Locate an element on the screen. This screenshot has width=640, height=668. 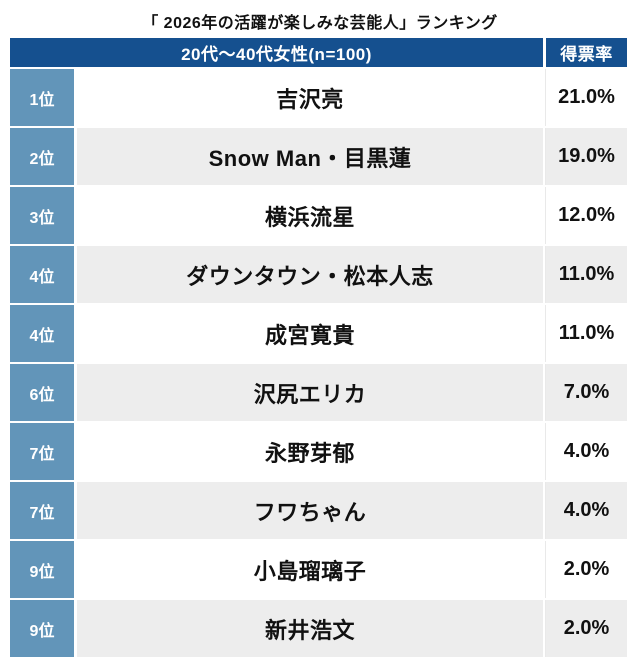
table-row: 6位 沢尻エリカ 7.0% is located at coordinates (318, 392).